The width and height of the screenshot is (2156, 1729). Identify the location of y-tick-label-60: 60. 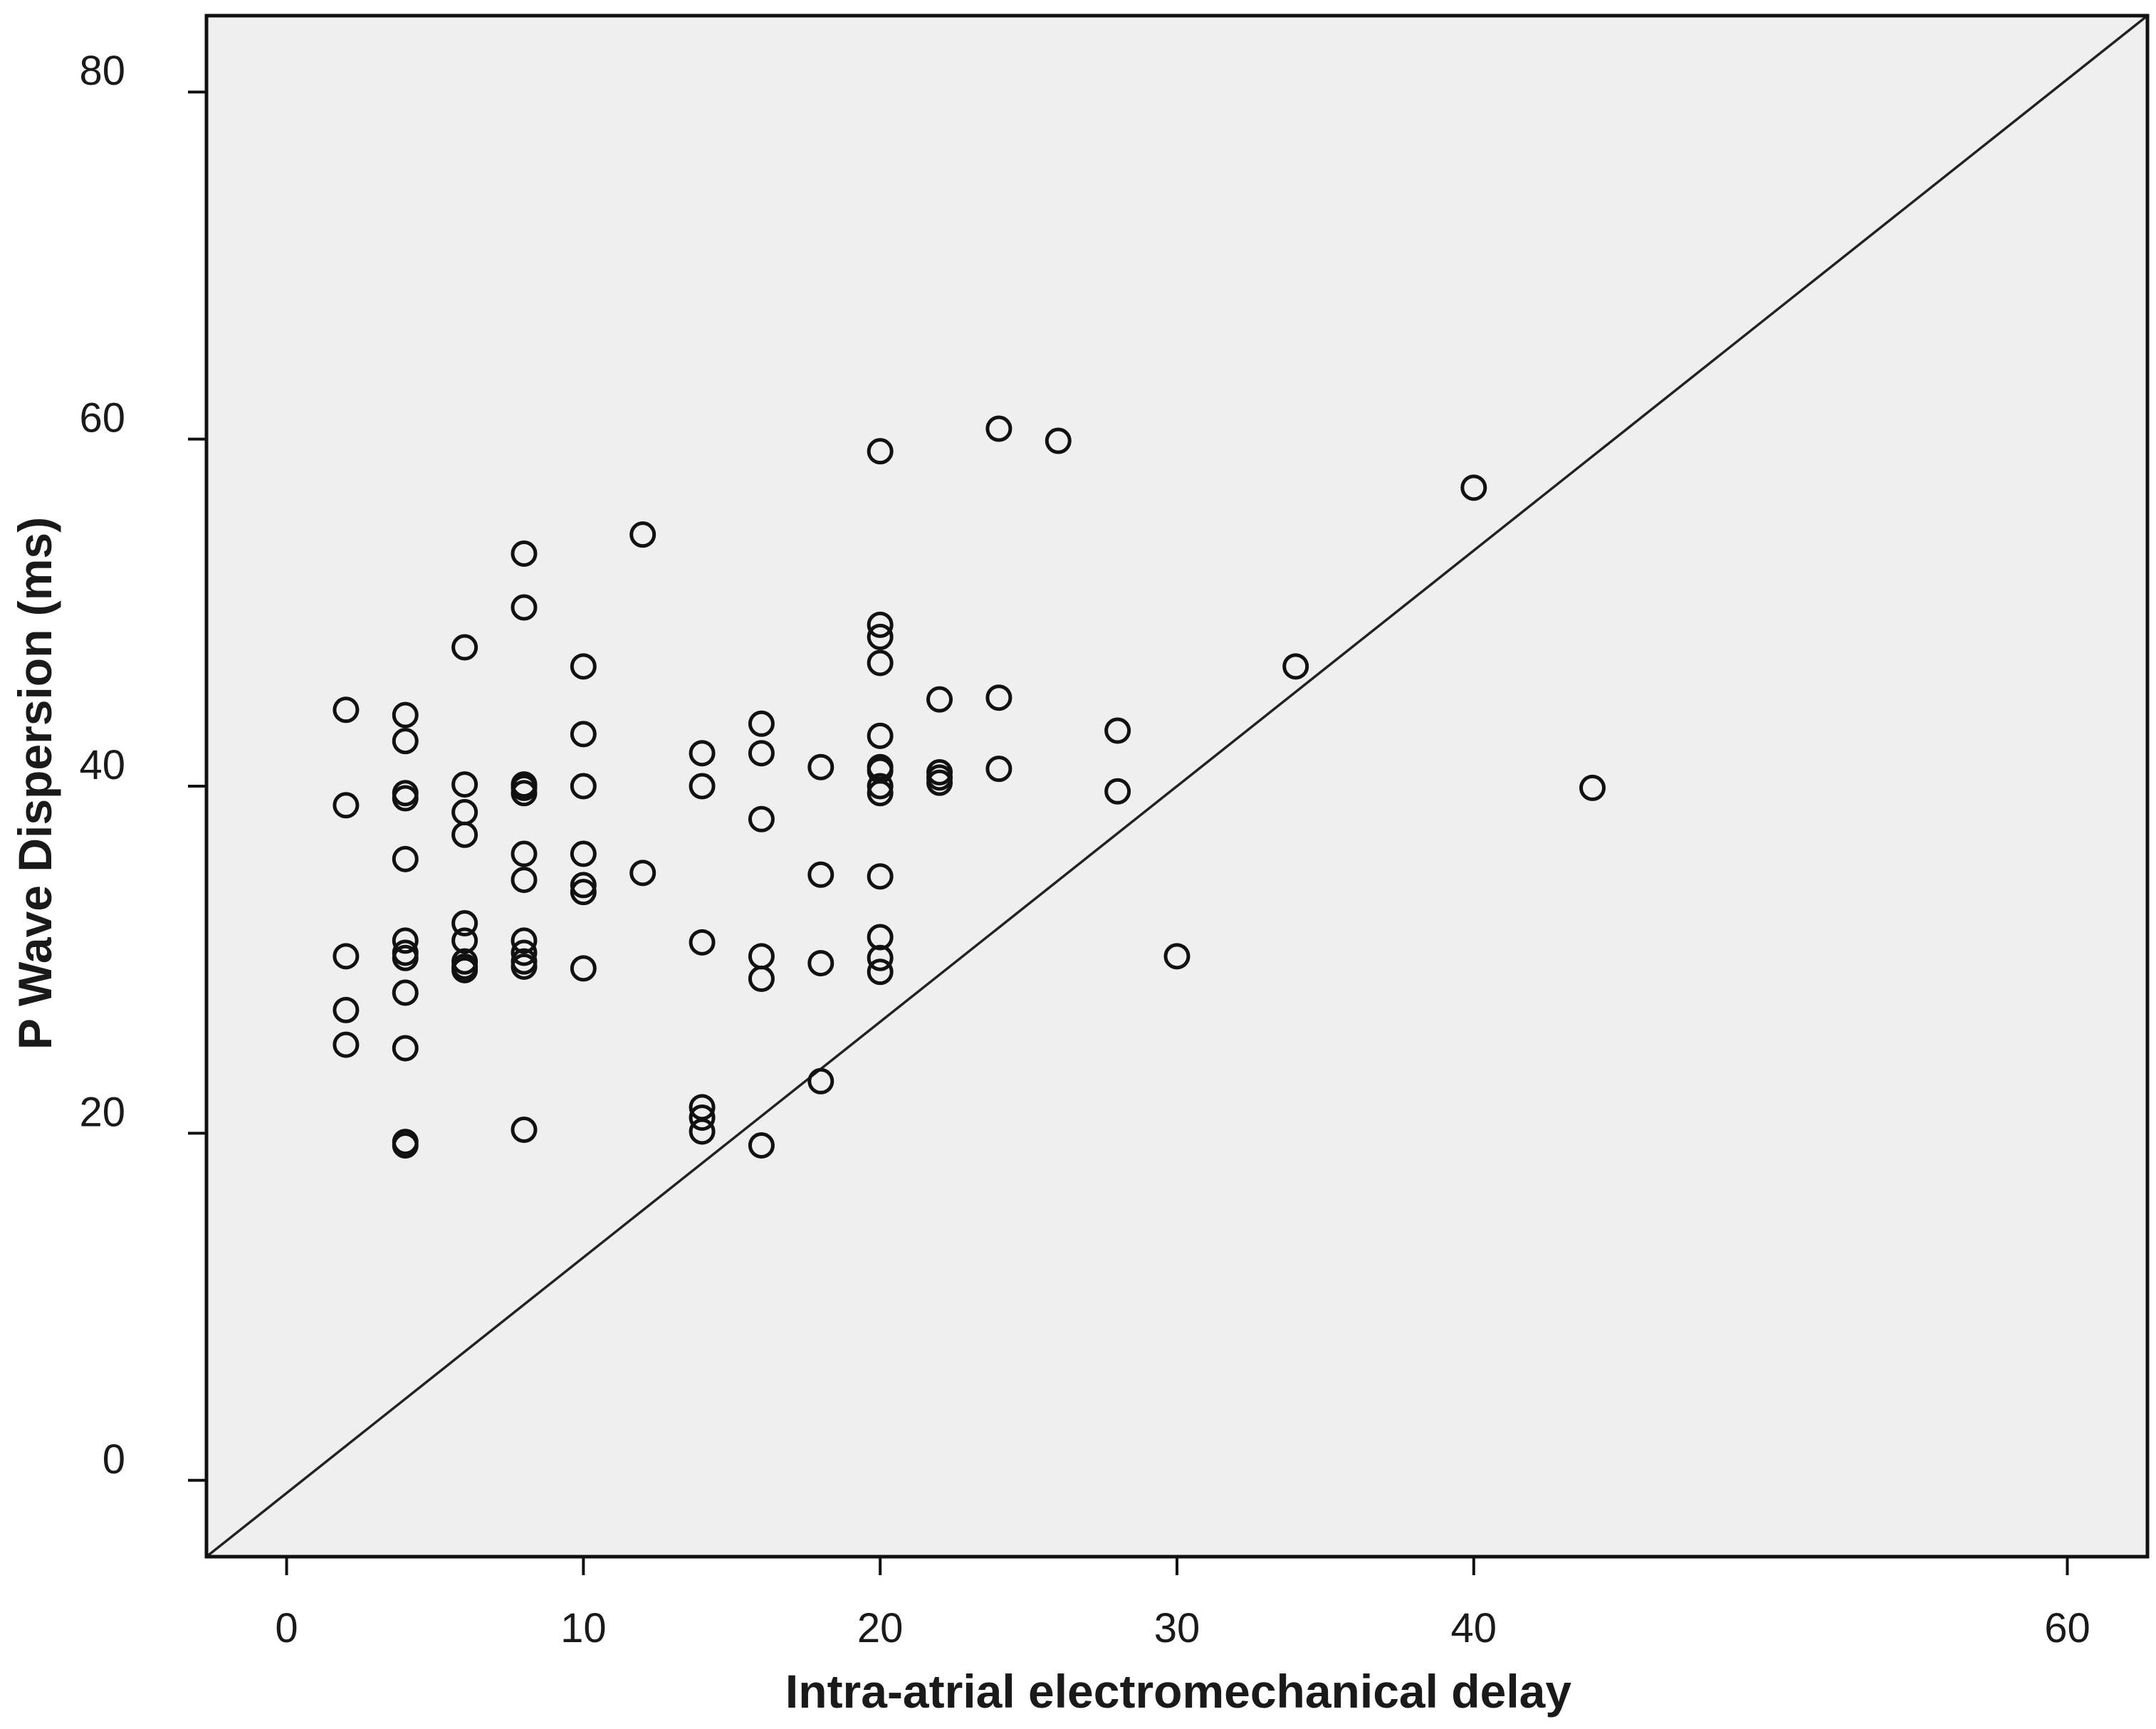
(102, 419).